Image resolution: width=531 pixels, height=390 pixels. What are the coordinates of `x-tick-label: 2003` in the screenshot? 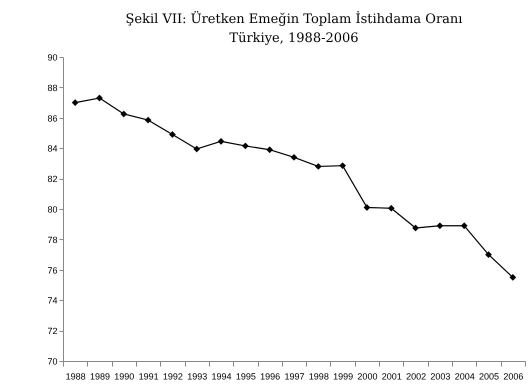 It's located at (440, 377).